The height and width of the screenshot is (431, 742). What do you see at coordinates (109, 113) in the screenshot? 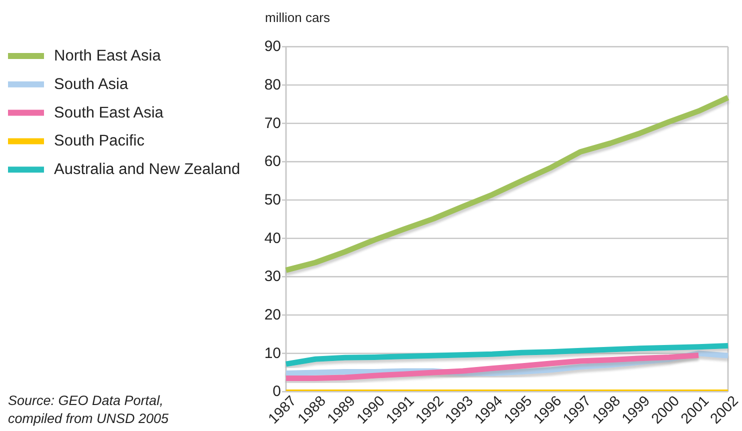
I see `legend-label: South East Asia` at bounding box center [109, 113].